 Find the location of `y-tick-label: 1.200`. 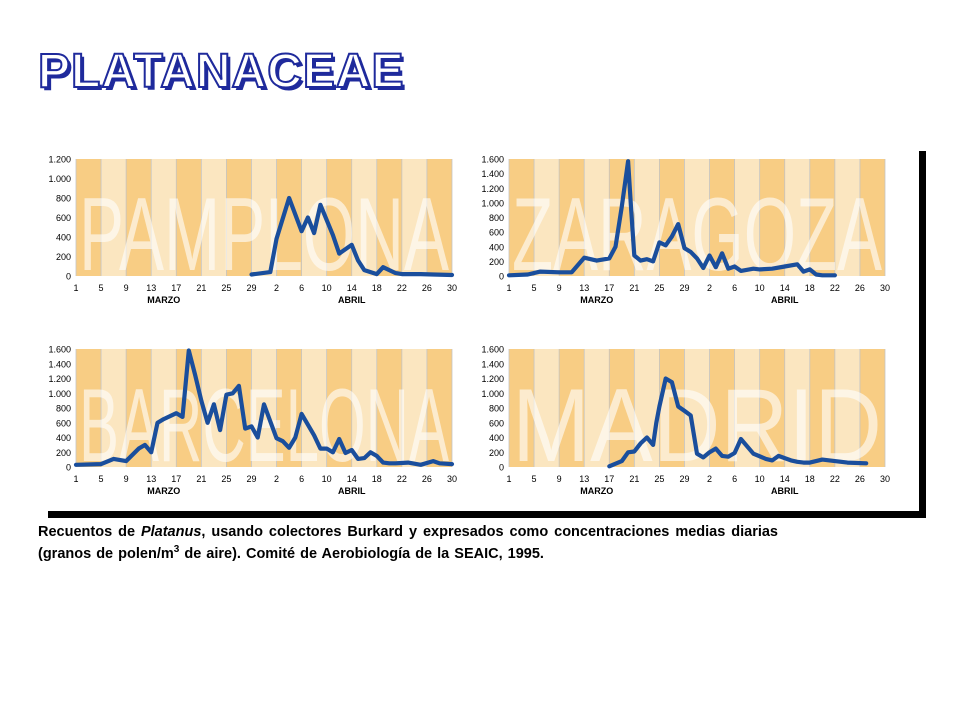

y-tick-label: 1.200 is located at coordinates (59, 160).